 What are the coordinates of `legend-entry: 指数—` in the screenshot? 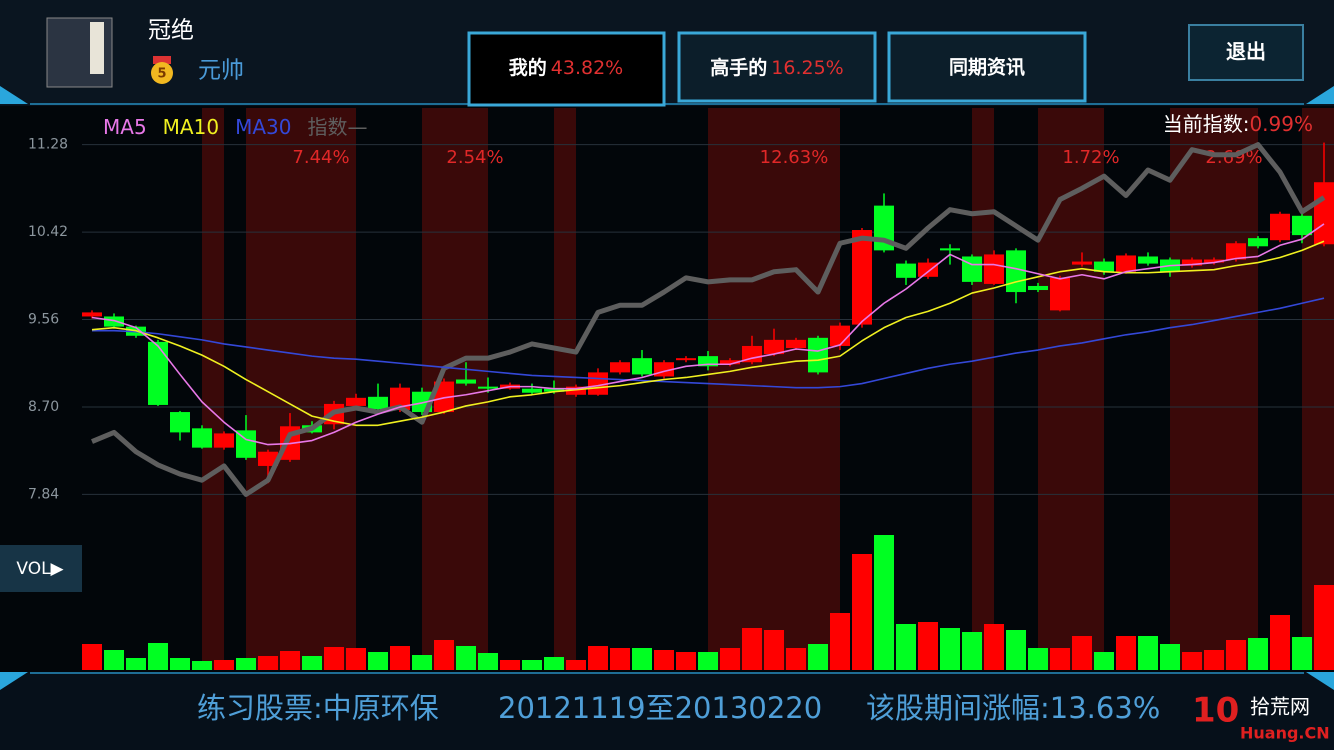 It's located at (337, 127).